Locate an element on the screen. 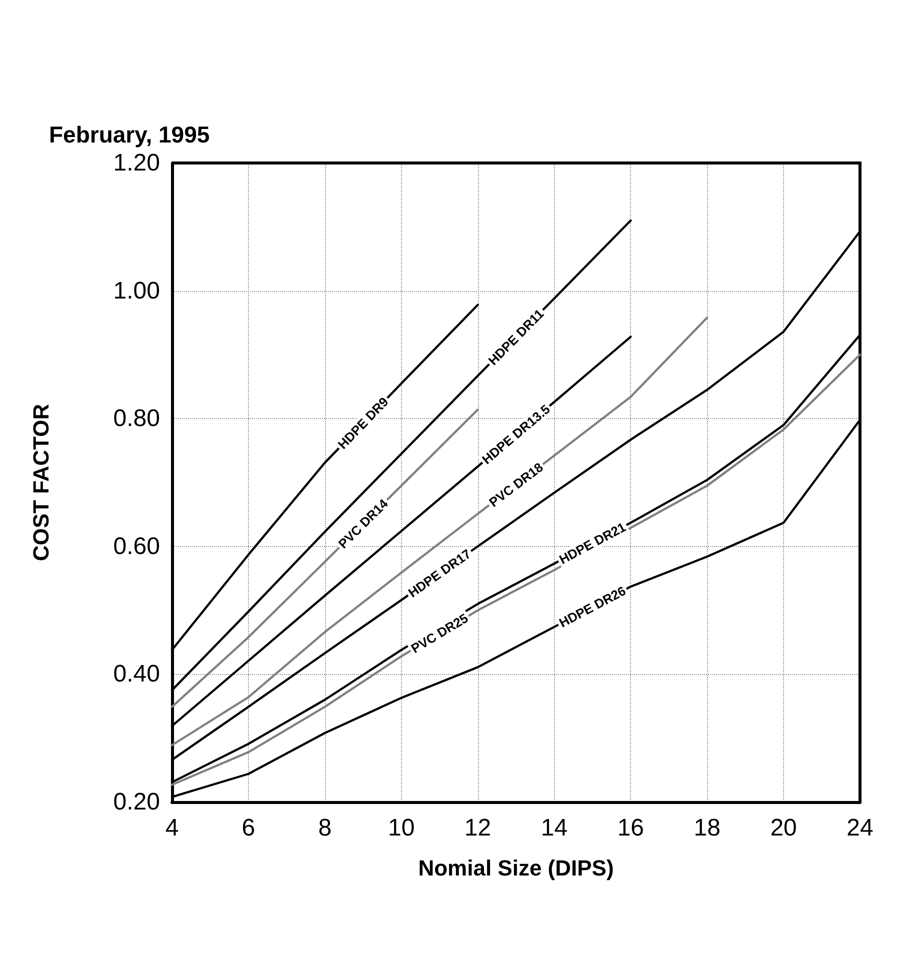  y-tick-label: 1.00 is located at coordinates (136, 290).